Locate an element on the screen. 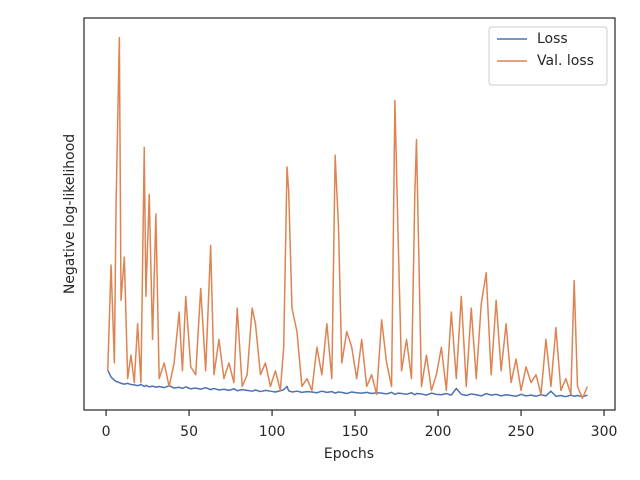  x-tick-label: 0 is located at coordinates (106, 432).